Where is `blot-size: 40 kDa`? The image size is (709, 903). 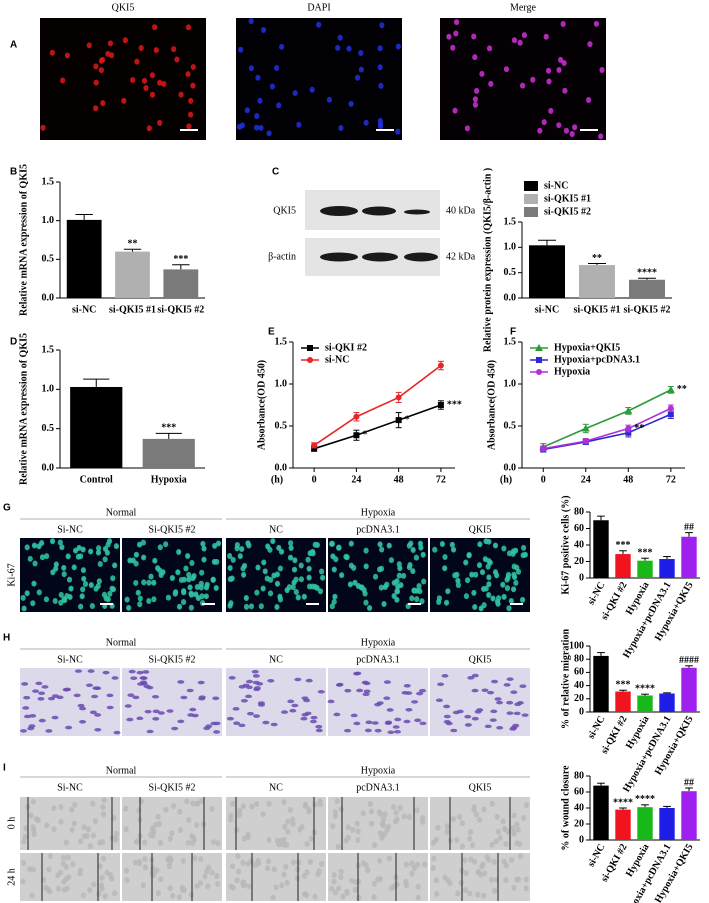 blot-size: 40 kDa is located at coordinates (461, 210).